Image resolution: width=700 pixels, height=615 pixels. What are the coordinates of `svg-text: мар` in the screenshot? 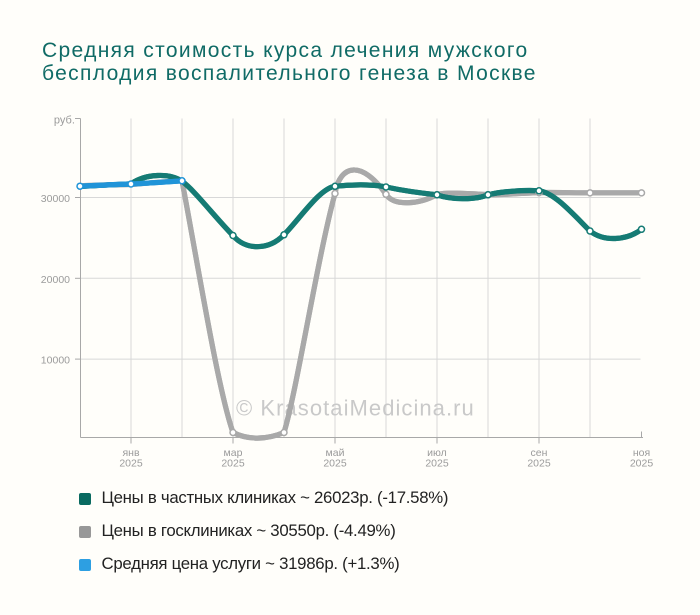 It's located at (233, 453).